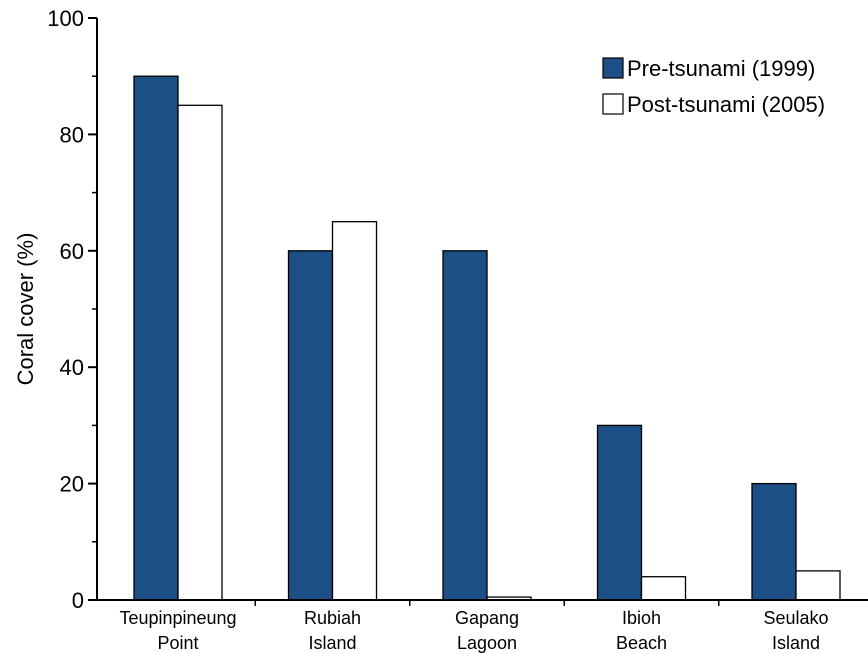  I want to click on x-category-label: Point, so click(177, 643).